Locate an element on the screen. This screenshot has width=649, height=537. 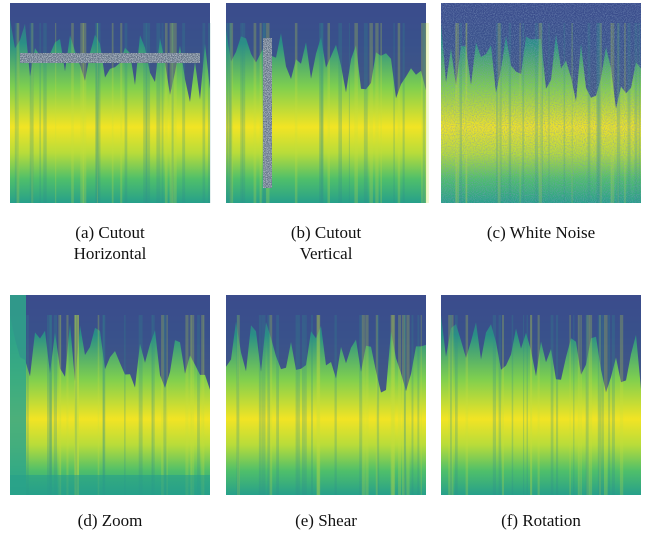
caption: (d) Zoom is located at coordinates (110, 520).